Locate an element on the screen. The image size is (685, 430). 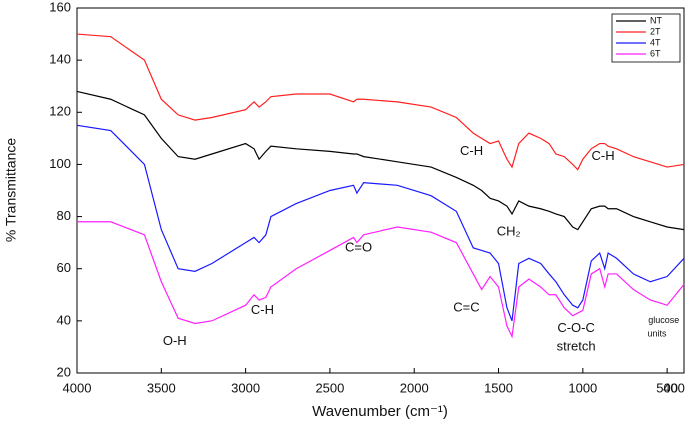
annotation: glucose is located at coordinates (663, 320).